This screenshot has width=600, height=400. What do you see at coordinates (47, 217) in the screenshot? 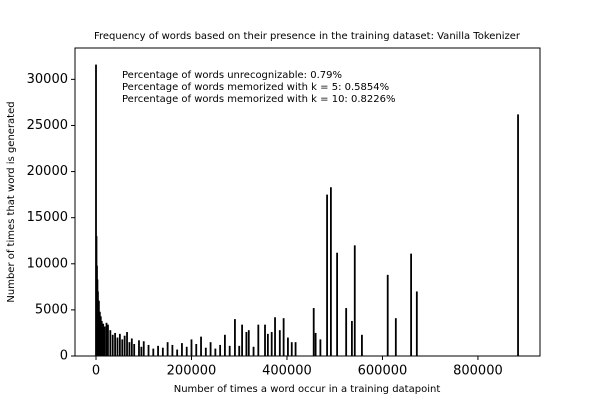
I see `y-tick-label: 15000` at bounding box center [47, 217].